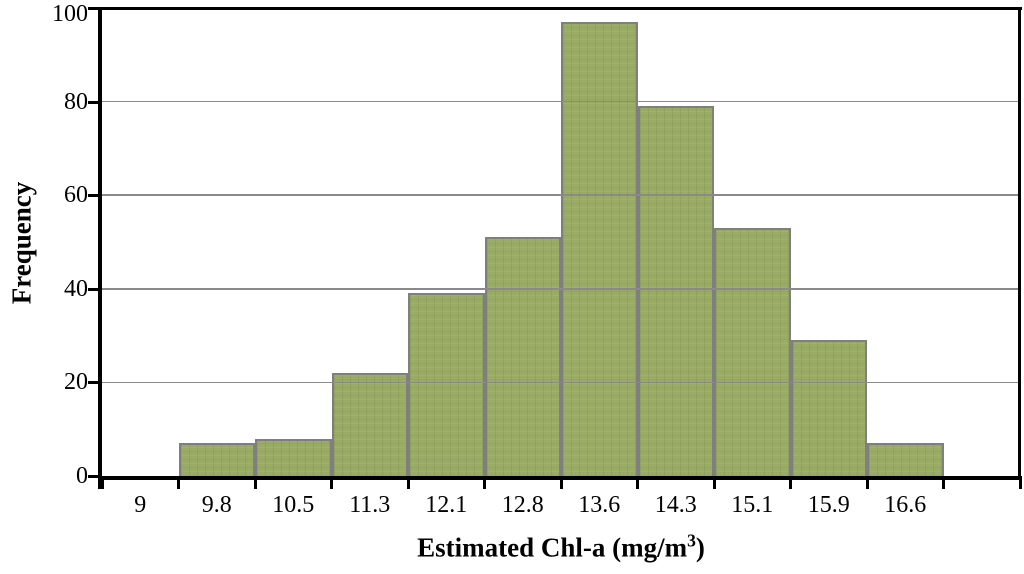 The image size is (1024, 574). I want to click on y-tick-label: 60, so click(76, 195).